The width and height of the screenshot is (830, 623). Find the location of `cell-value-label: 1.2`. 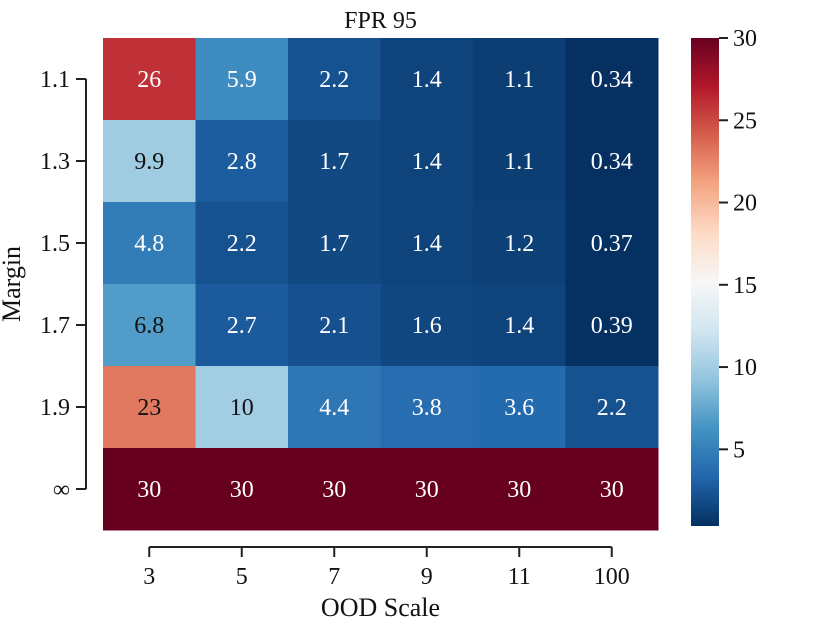

cell-value-label: 1.2 is located at coordinates (519, 244).